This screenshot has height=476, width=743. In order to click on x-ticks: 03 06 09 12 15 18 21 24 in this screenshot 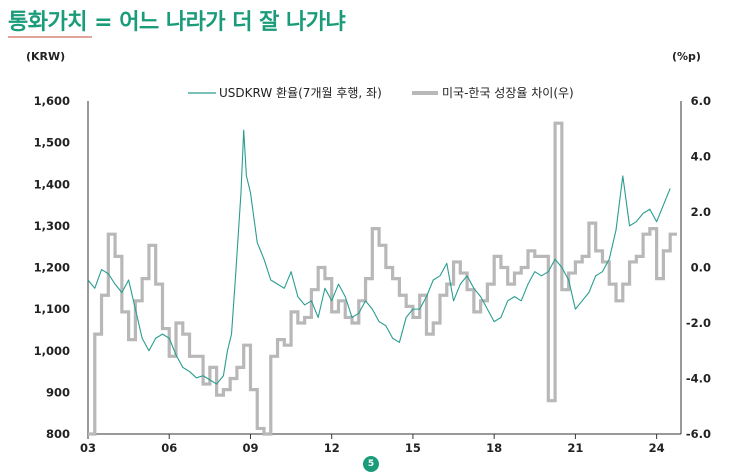, I will do `click(372, 444)`.